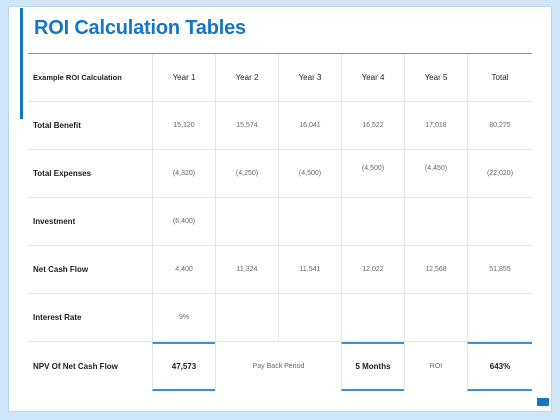 This screenshot has width=560, height=420. What do you see at coordinates (75, 366) in the screenshot?
I see `row-label-npv: NPV Of Net Cash Flow` at bounding box center [75, 366].